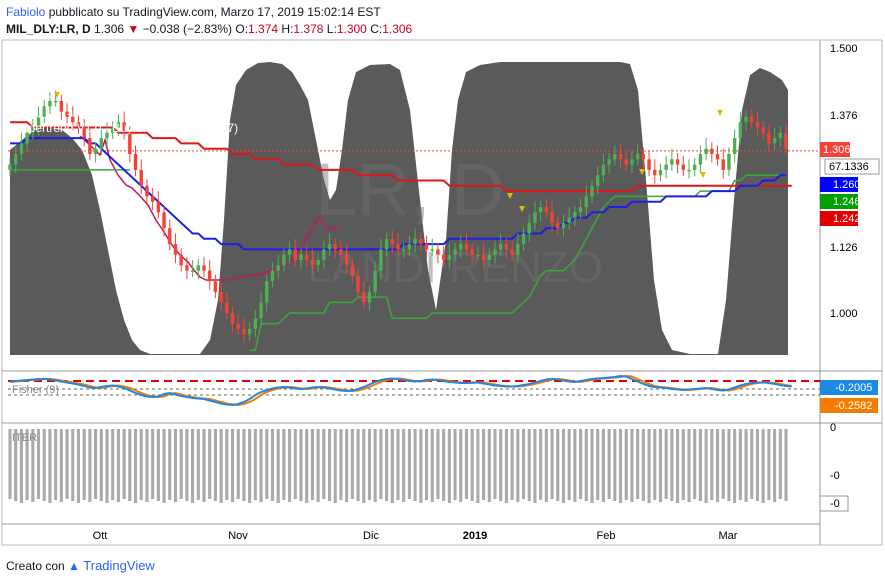 This screenshot has width=885, height=584. I want to click on y-tick-label: 1.000, so click(844, 314).